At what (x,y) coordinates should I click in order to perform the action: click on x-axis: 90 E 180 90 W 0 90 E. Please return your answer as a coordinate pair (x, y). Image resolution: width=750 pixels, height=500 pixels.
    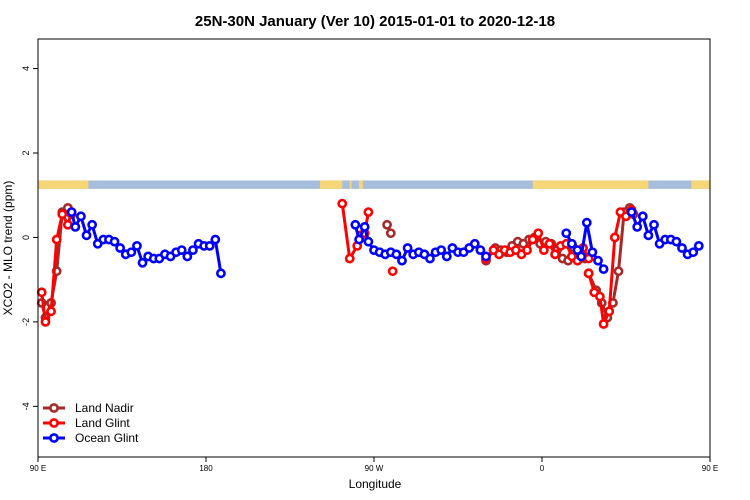
    Looking at the image, I should click on (374, 465).